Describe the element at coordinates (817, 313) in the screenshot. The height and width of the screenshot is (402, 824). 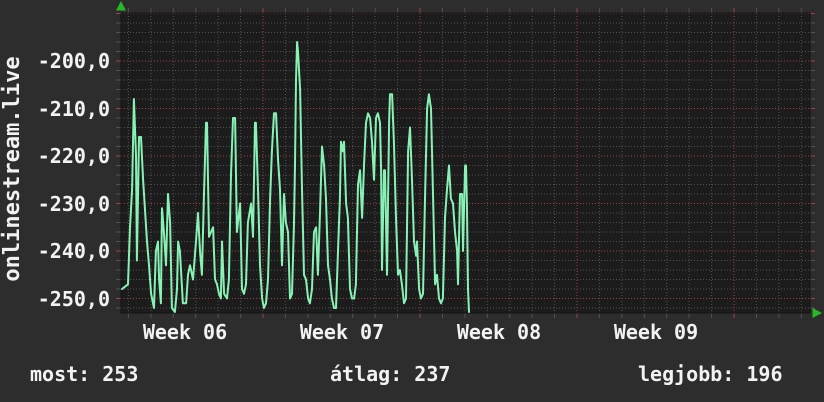
I see `x-axis-arrow-icon` at that location.